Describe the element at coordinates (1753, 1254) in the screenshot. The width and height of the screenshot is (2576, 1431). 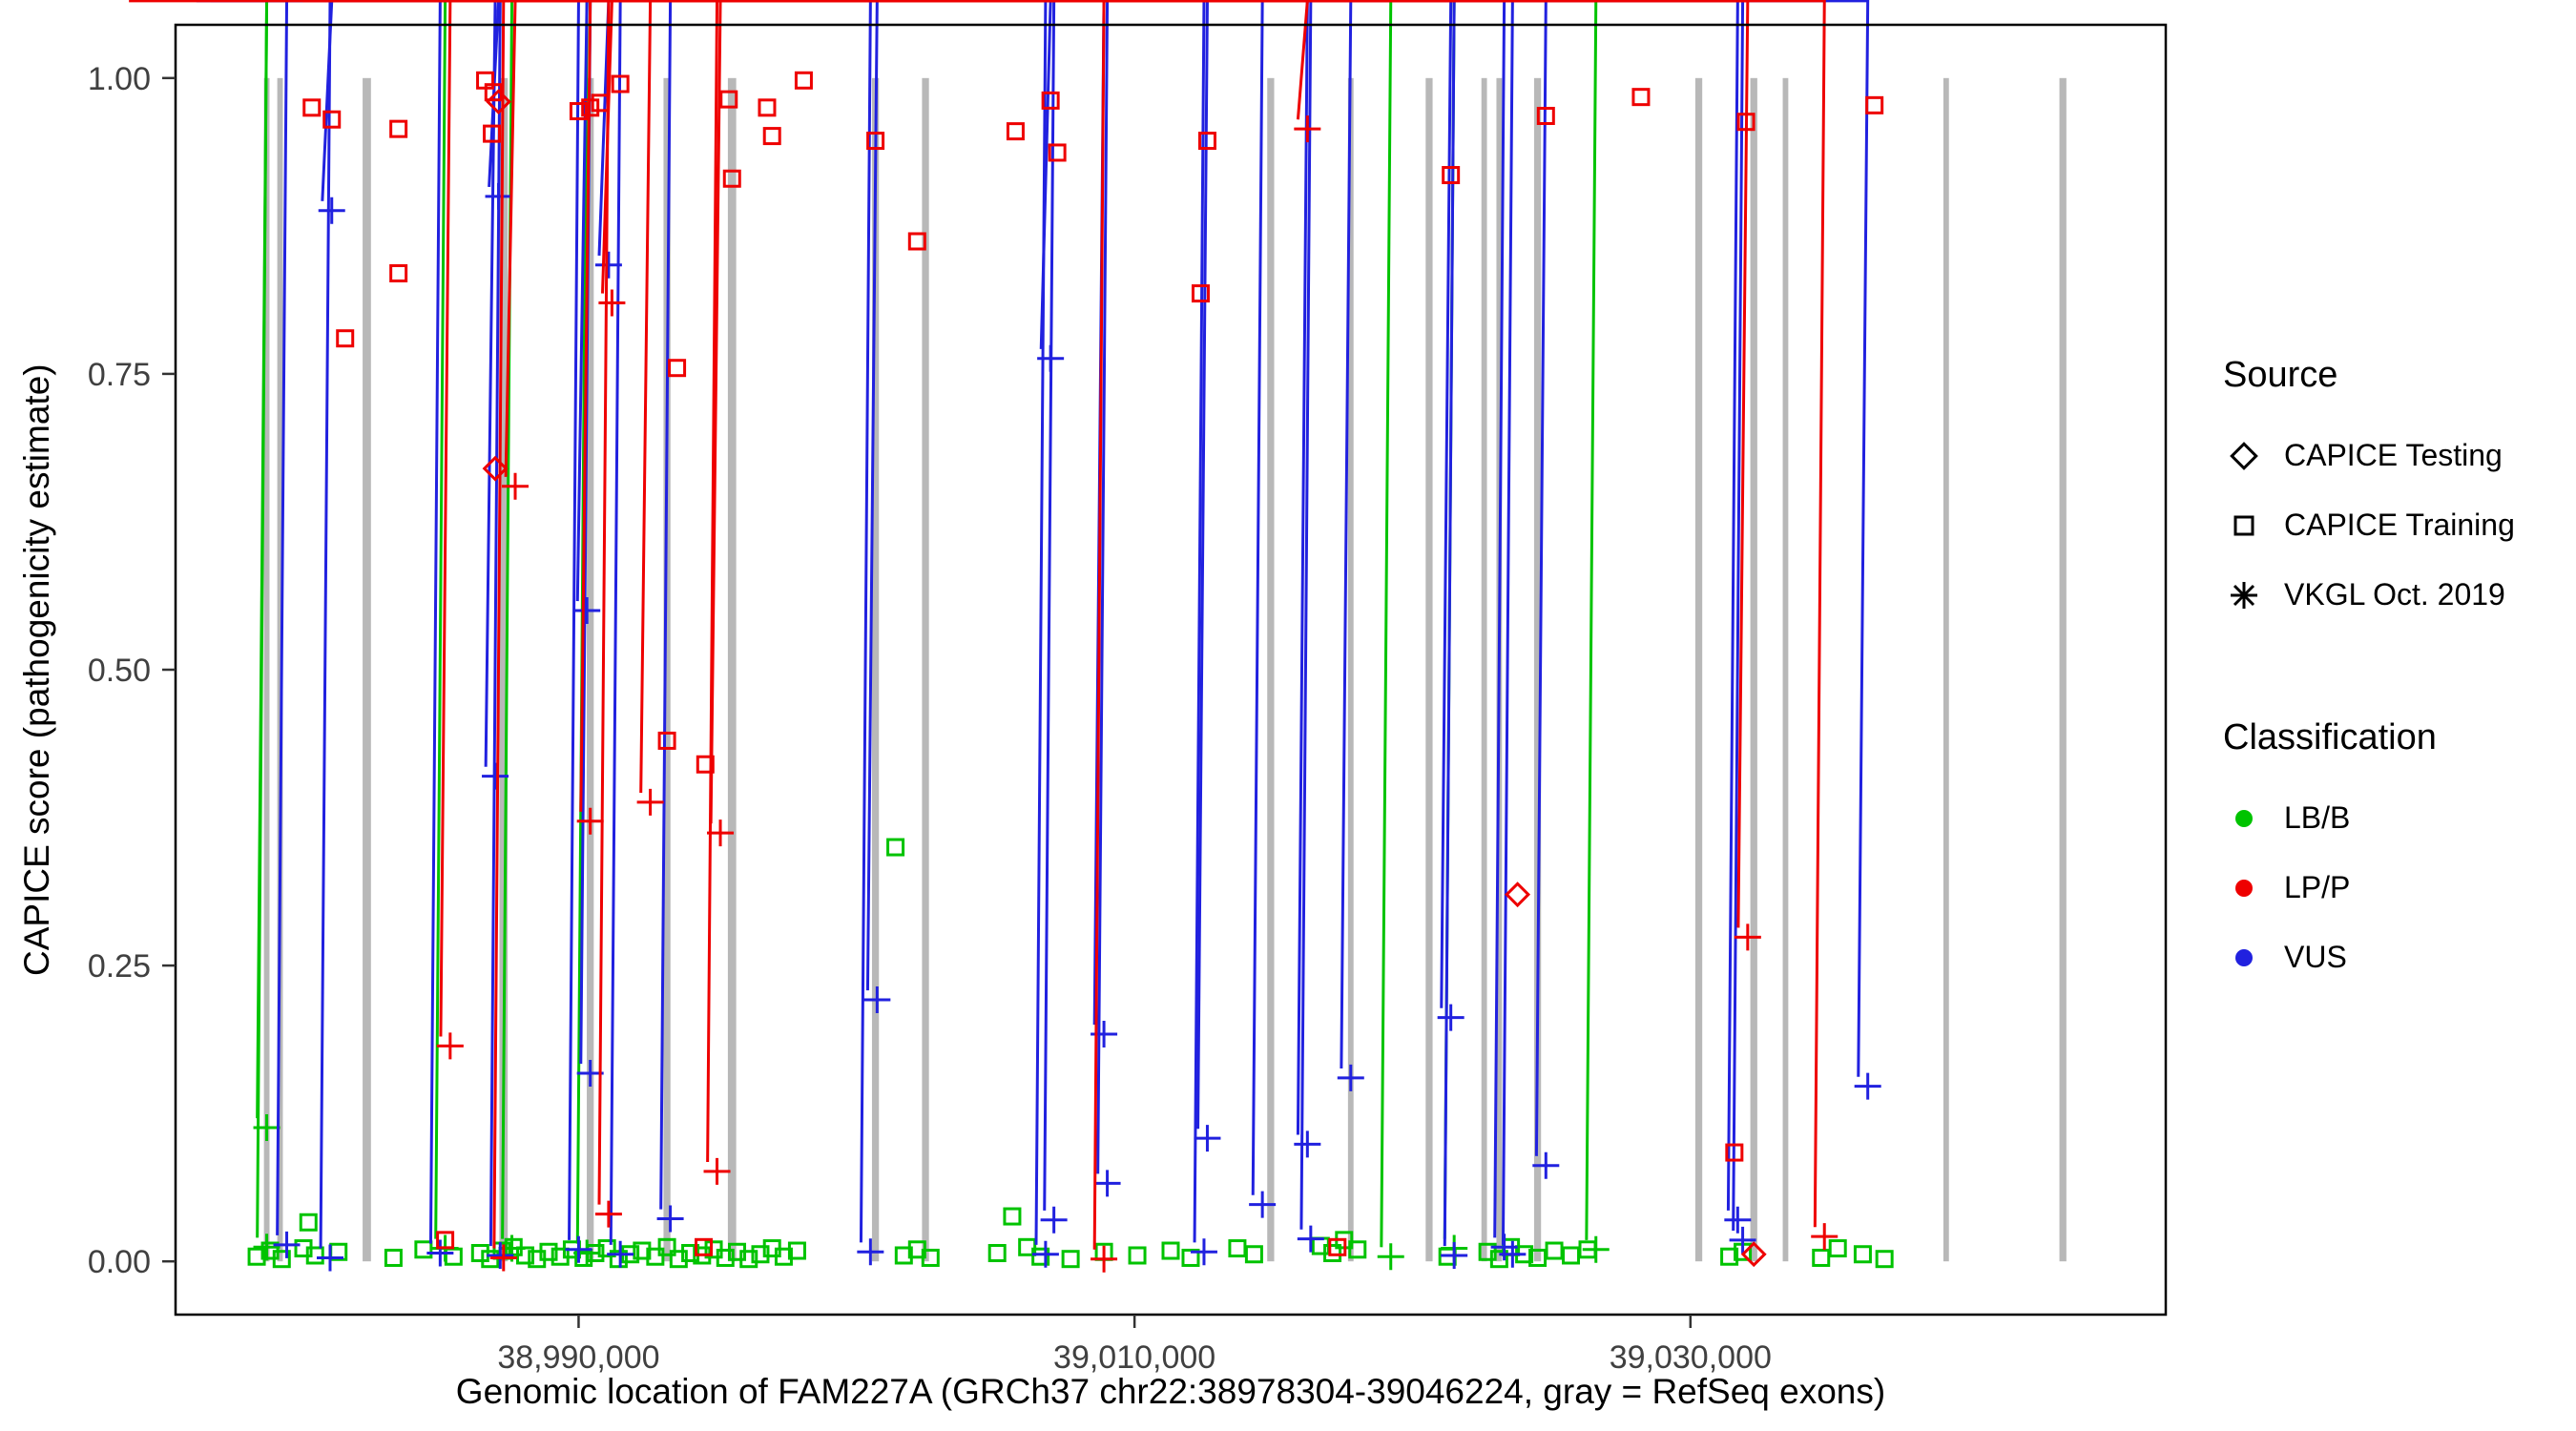
I see `data-point-diamond` at that location.